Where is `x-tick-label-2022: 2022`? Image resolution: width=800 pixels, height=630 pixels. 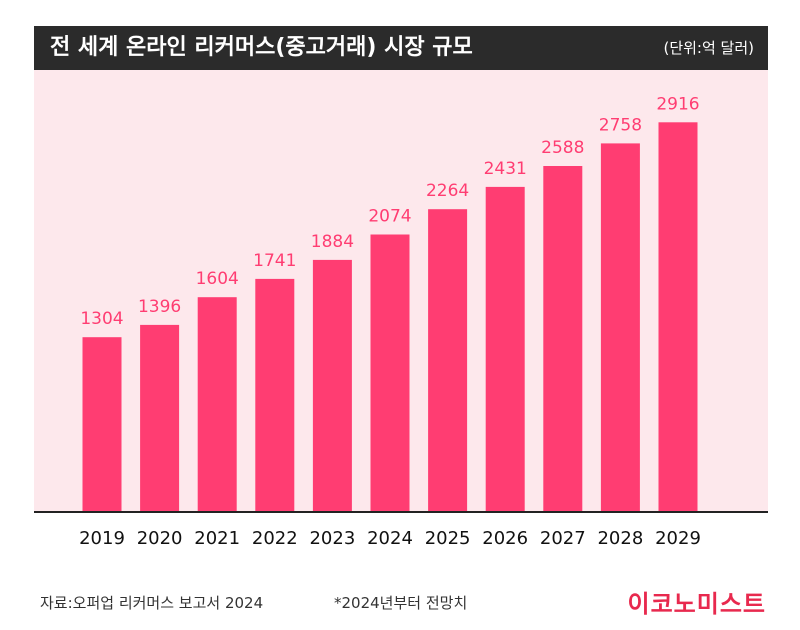
x-tick-label-2022: 2022 is located at coordinates (275, 538).